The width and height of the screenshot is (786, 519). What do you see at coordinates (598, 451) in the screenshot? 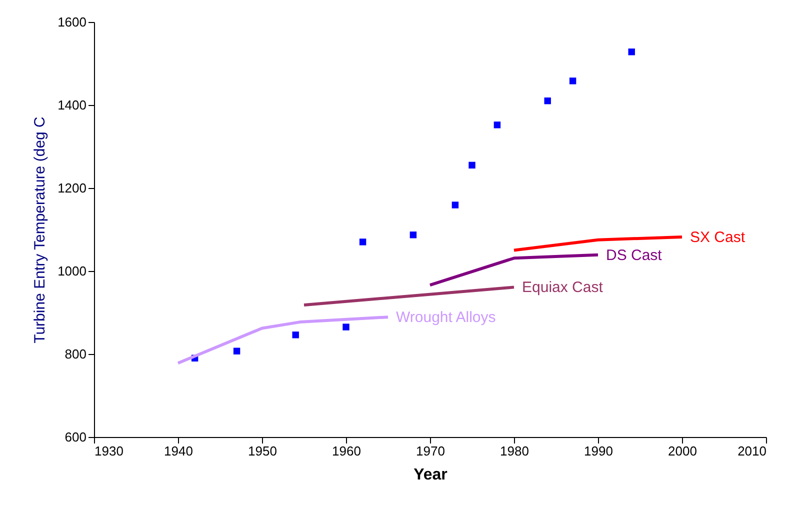
I see `x-tick-label: 1990` at bounding box center [598, 451].